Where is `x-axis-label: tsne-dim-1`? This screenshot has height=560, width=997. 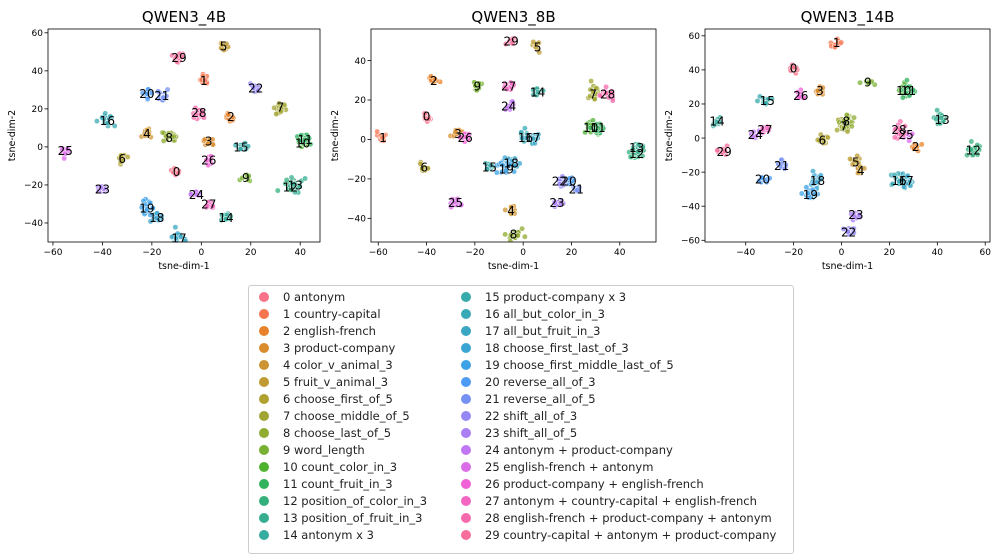
x-axis-label: tsne-dim-1 is located at coordinates (847, 266).